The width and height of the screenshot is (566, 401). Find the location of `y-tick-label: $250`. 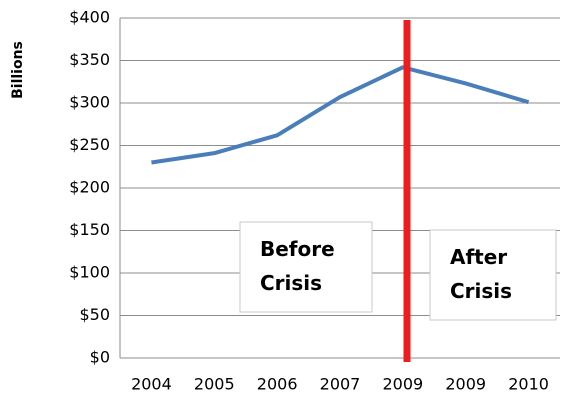

y-tick-label: $250 is located at coordinates (89, 144).